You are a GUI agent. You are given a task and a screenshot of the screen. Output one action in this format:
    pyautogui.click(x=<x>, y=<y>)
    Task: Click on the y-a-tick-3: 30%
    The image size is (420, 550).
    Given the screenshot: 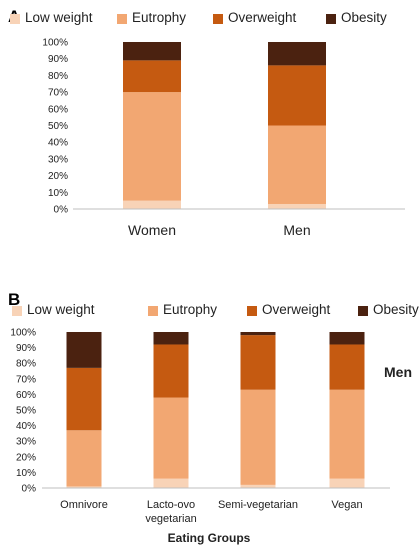 What is the action you would take?
    pyautogui.click(x=58, y=159)
    